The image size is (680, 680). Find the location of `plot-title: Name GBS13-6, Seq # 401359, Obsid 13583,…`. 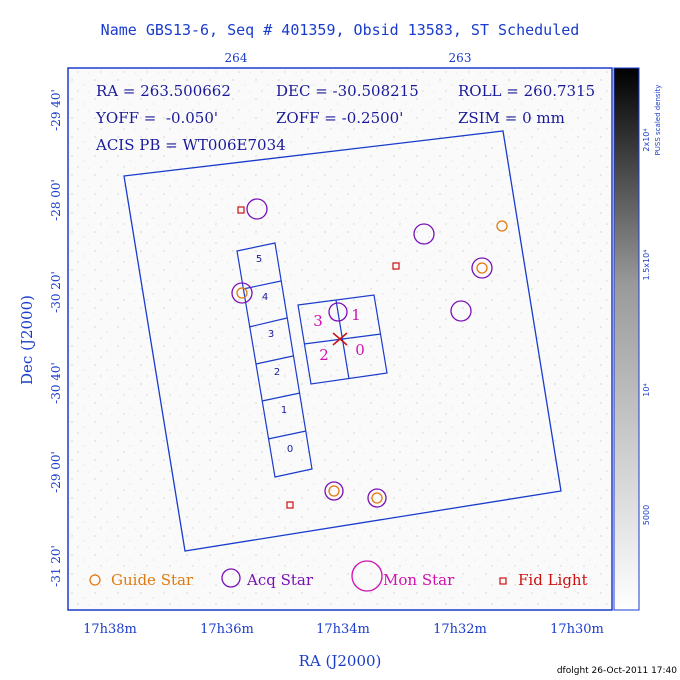

plot-title: Name GBS13-6, Seq # 401359, Obsid 13583,… is located at coordinates (340, 30).